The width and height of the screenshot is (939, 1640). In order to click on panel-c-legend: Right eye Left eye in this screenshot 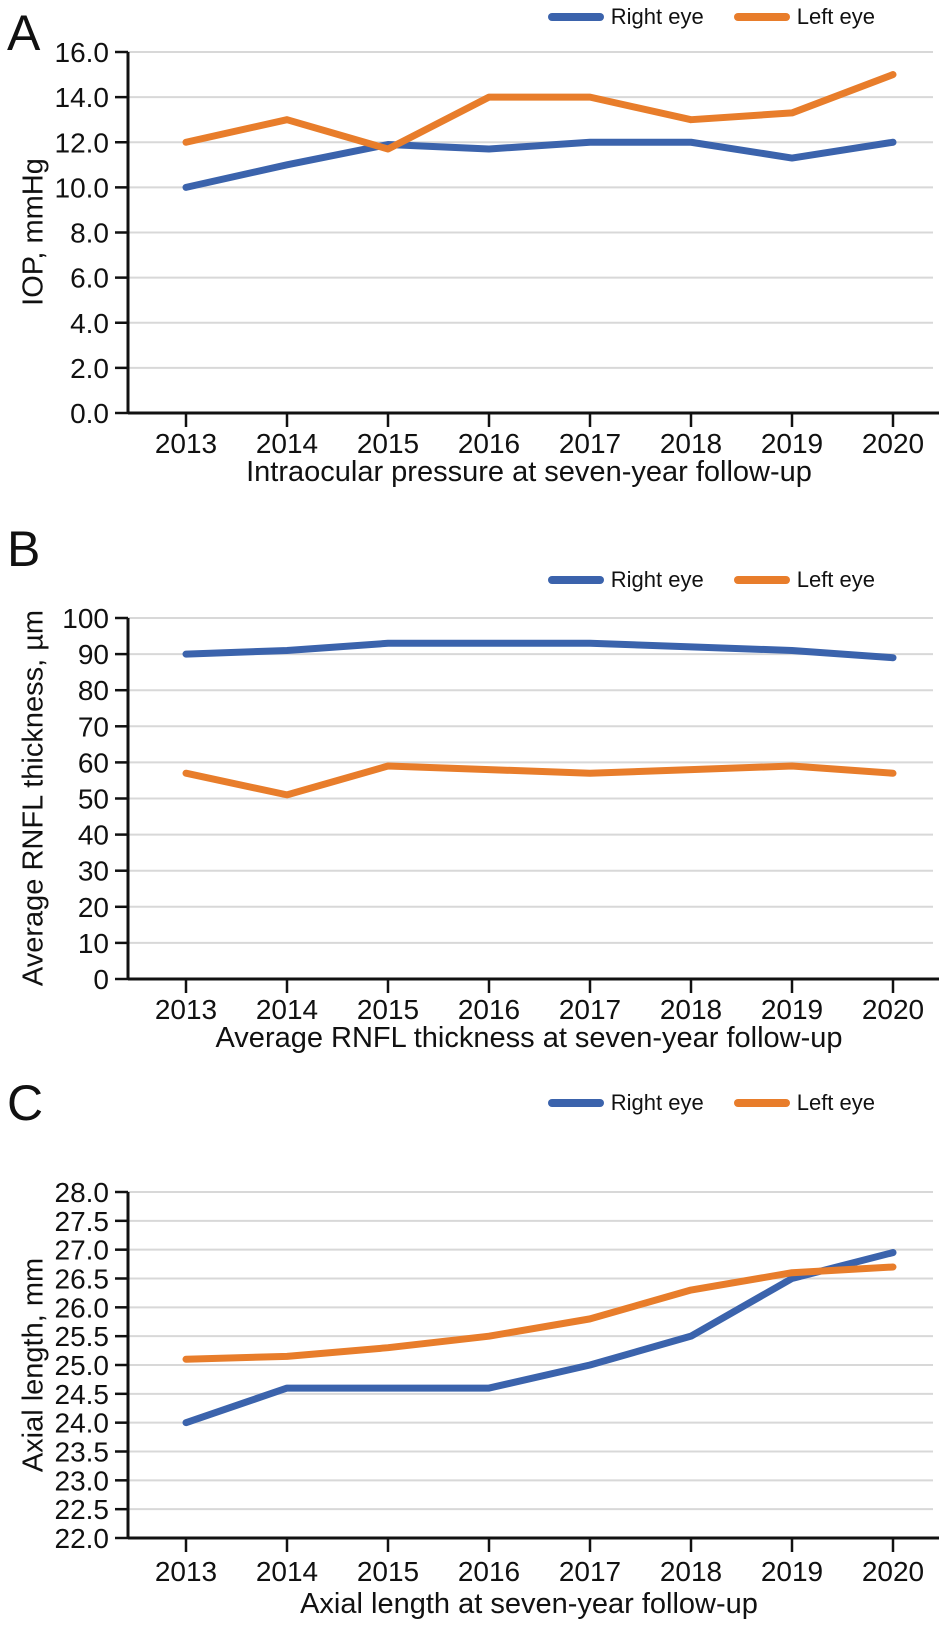, I will do `click(711, 1103)`.